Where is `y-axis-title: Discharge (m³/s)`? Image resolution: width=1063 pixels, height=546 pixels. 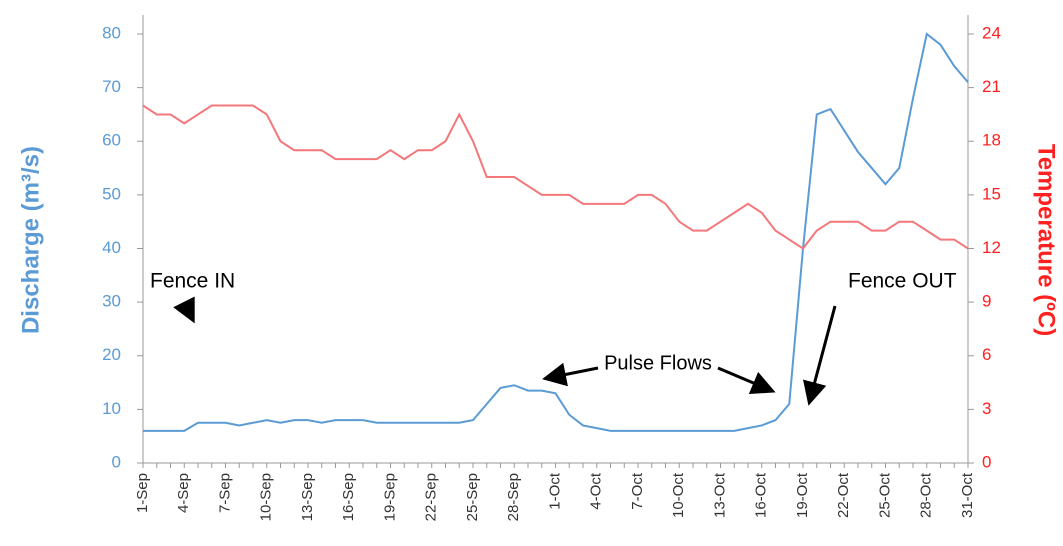
y-axis-title: Discharge (m³/s) is located at coordinates (30, 240).